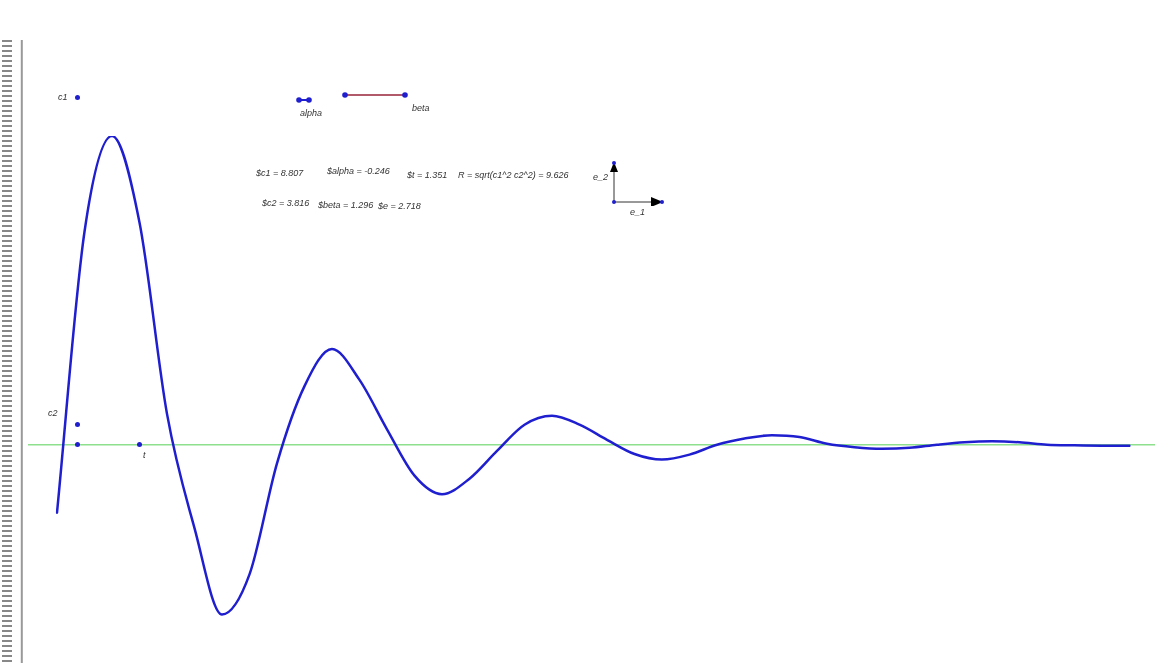 The height and width of the screenshot is (663, 1155). What do you see at coordinates (601, 177) in the screenshot?
I see `annotation: e_2` at bounding box center [601, 177].